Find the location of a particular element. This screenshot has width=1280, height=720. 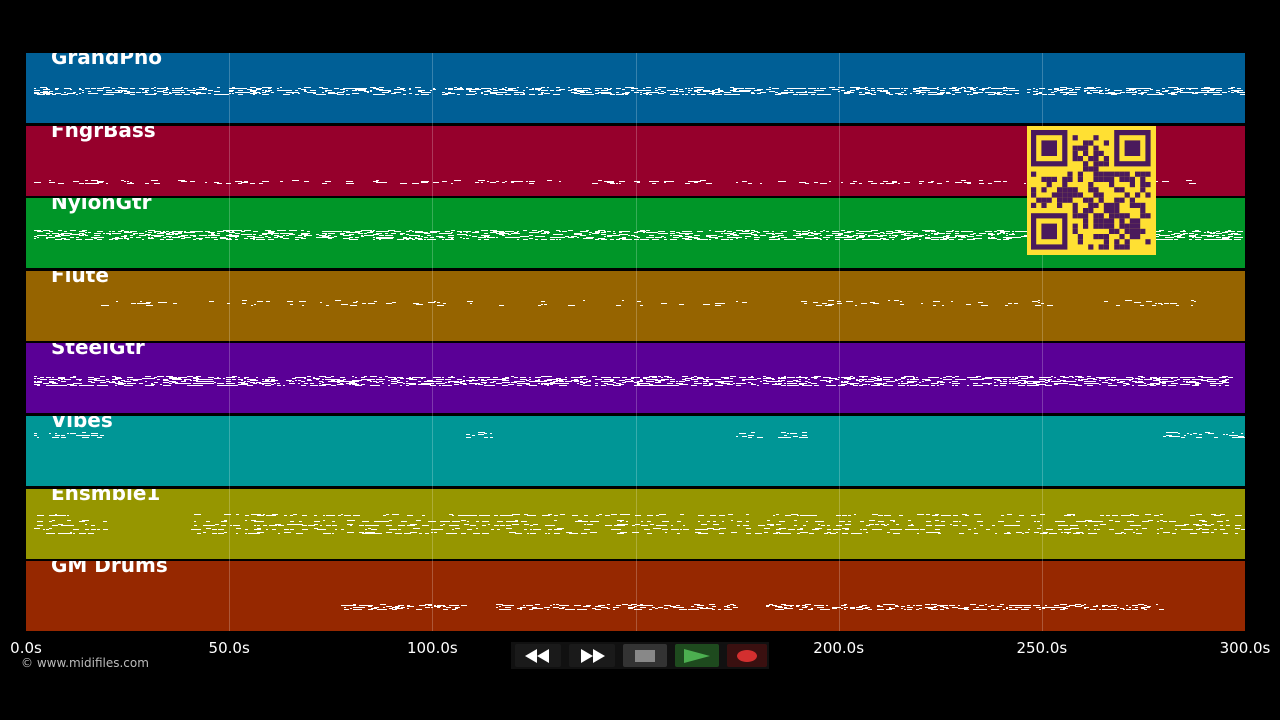

rewind-button is located at coordinates (538, 655).